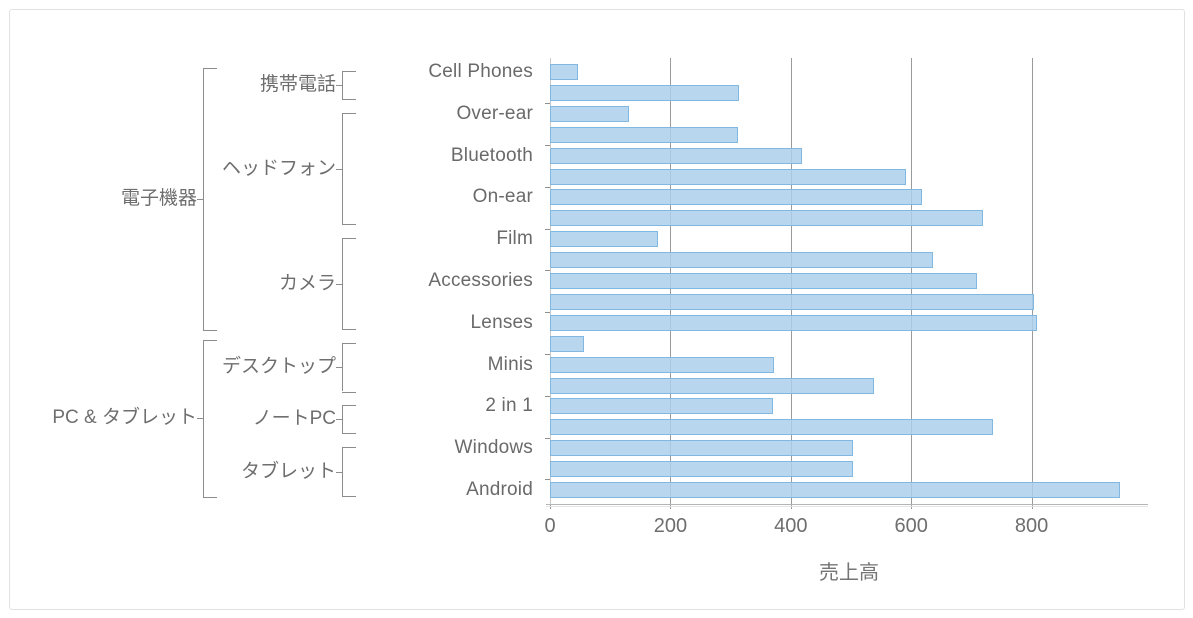 This screenshot has height=618, width=1193. What do you see at coordinates (662, 364) in the screenshot?
I see `bar-minis` at bounding box center [662, 364].